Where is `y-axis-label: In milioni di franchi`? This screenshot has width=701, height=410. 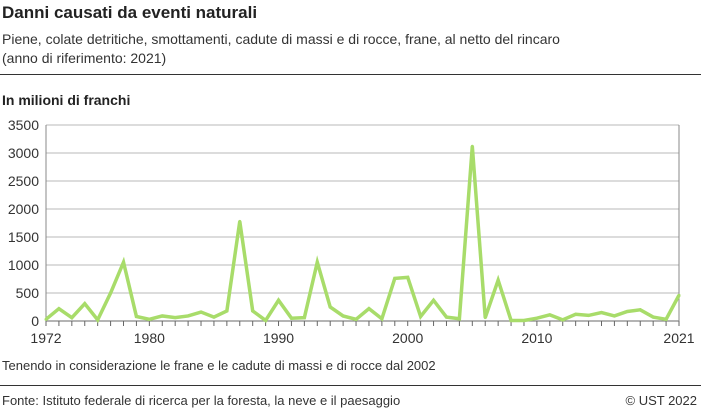 y-axis-label: In milioni di franchi is located at coordinates (66, 100).